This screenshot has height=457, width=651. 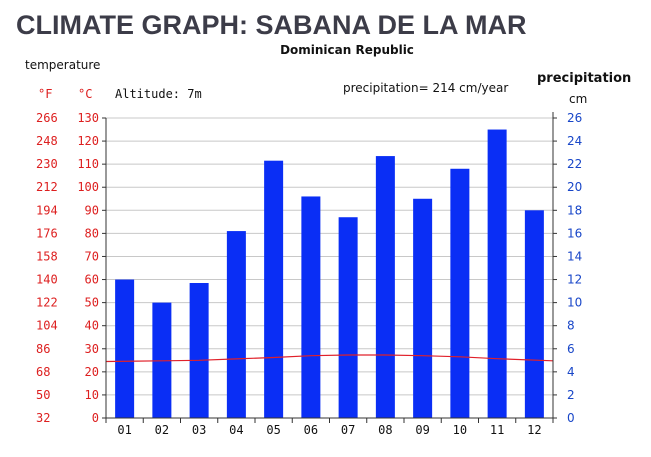 What do you see at coordinates (47, 141) in the screenshot?
I see `fahrenheit-tick-label: 248` at bounding box center [47, 141].